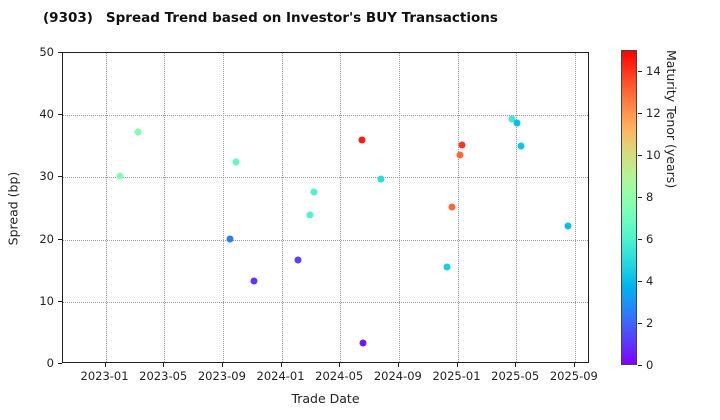 The image size is (720, 420). Describe the element at coordinates (515, 376) in the screenshot. I see `x-tick-label: 2025-05` at that location.